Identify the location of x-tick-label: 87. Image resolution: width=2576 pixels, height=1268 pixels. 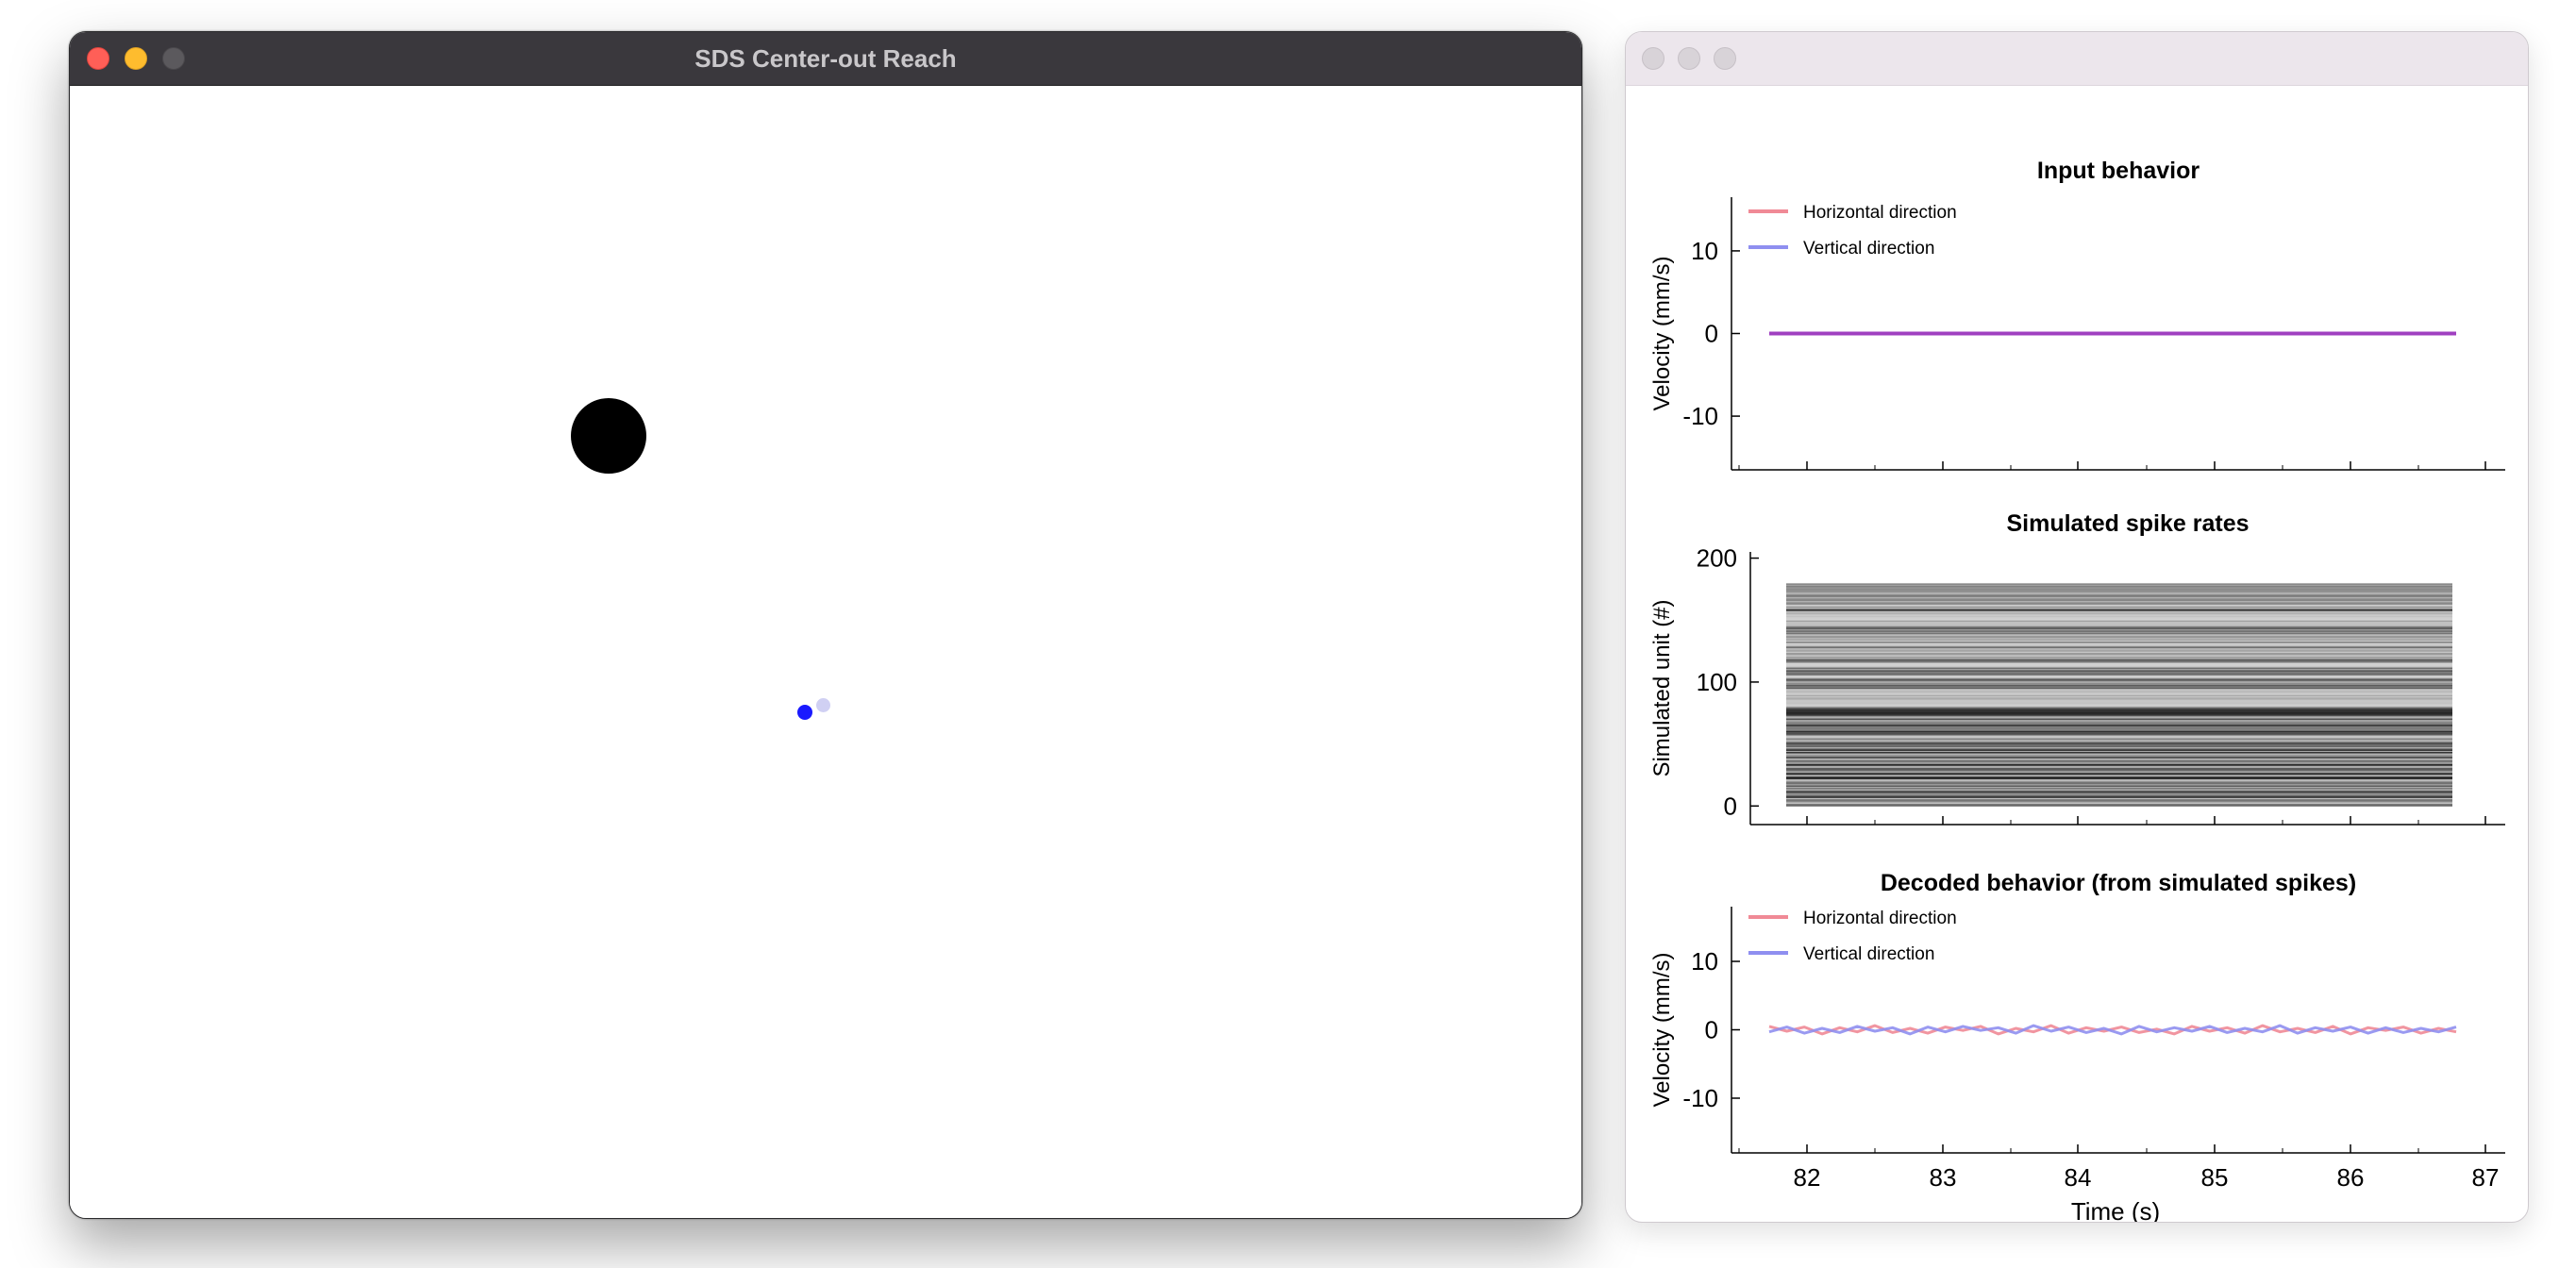
(2486, 1178).